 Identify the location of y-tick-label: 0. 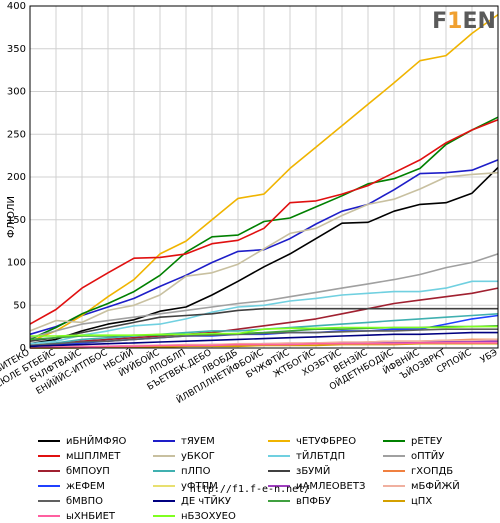
(23, 348).